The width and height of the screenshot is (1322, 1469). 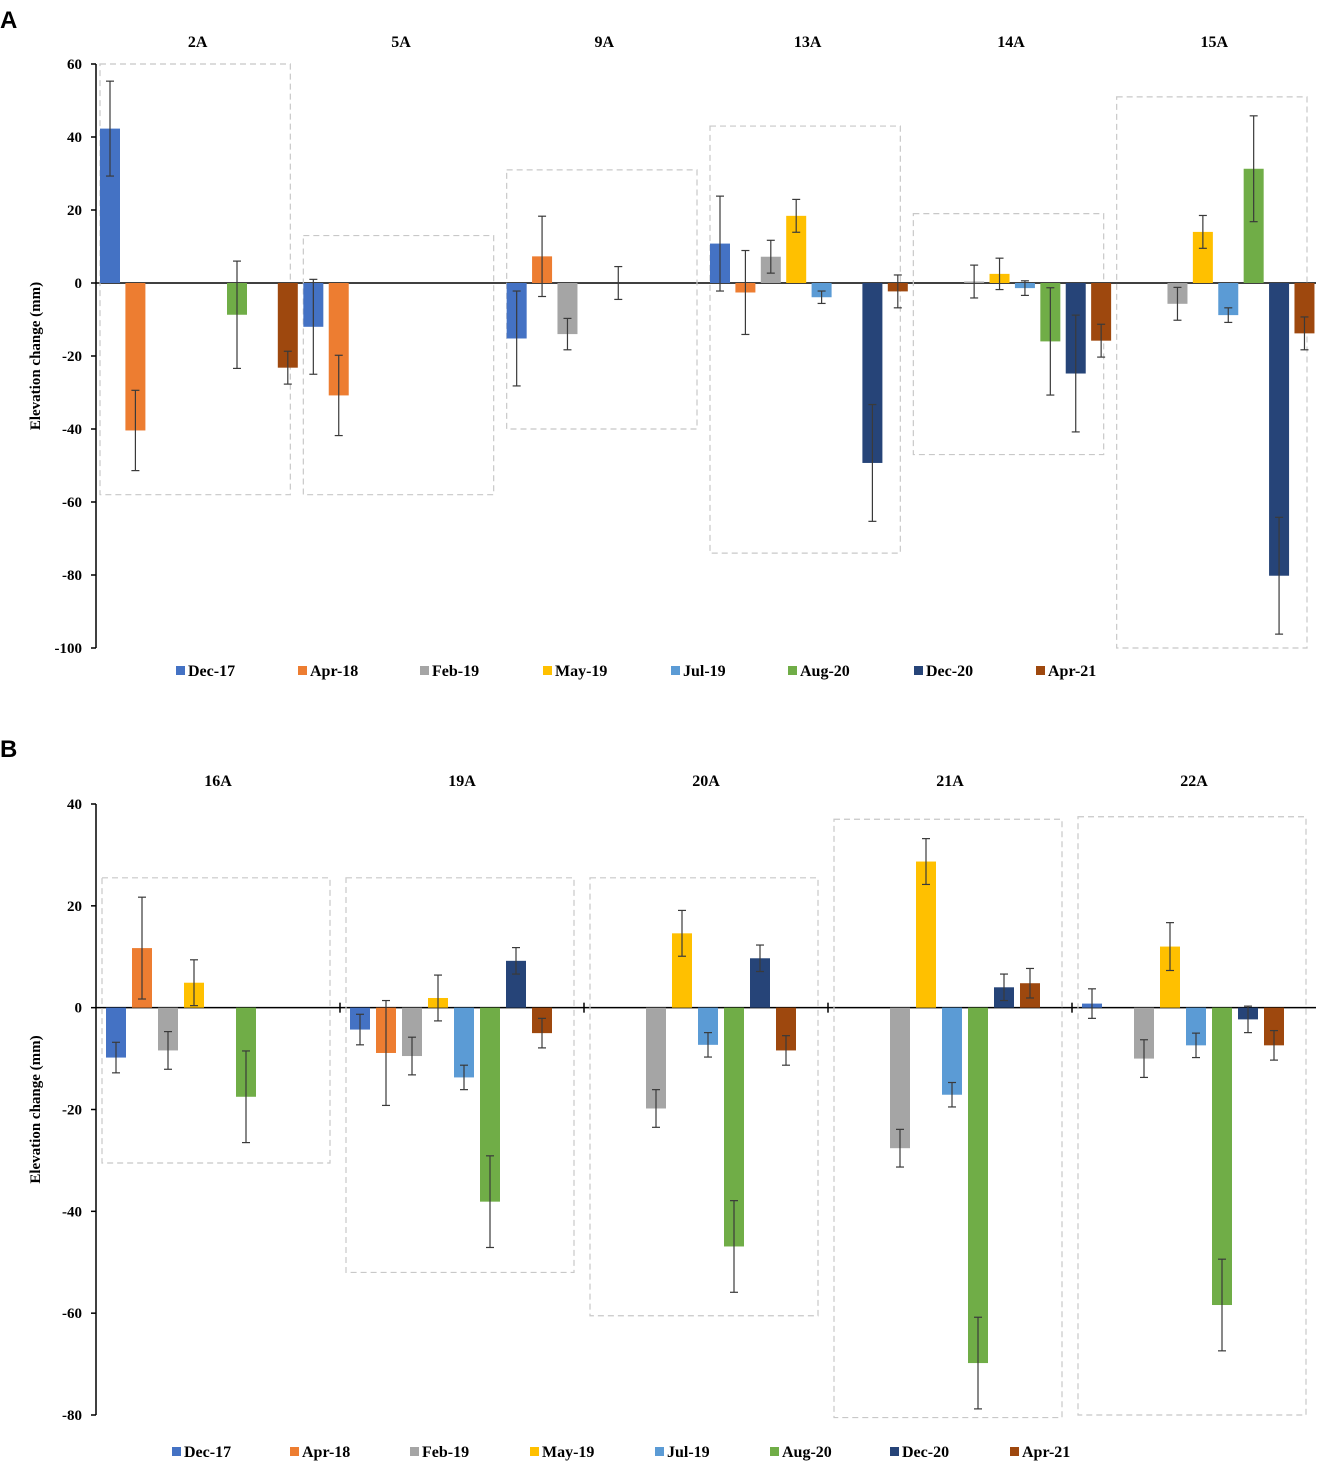 I want to click on panel-letter: A, so click(x=8, y=20).